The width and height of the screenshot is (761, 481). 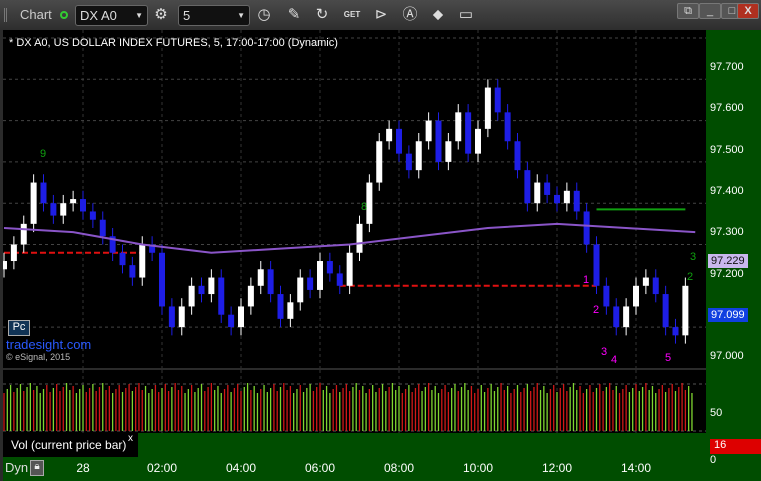 What do you see at coordinates (70, 445) in the screenshot?
I see `volume-study-label: Vol (current price bar)` at bounding box center [70, 445].